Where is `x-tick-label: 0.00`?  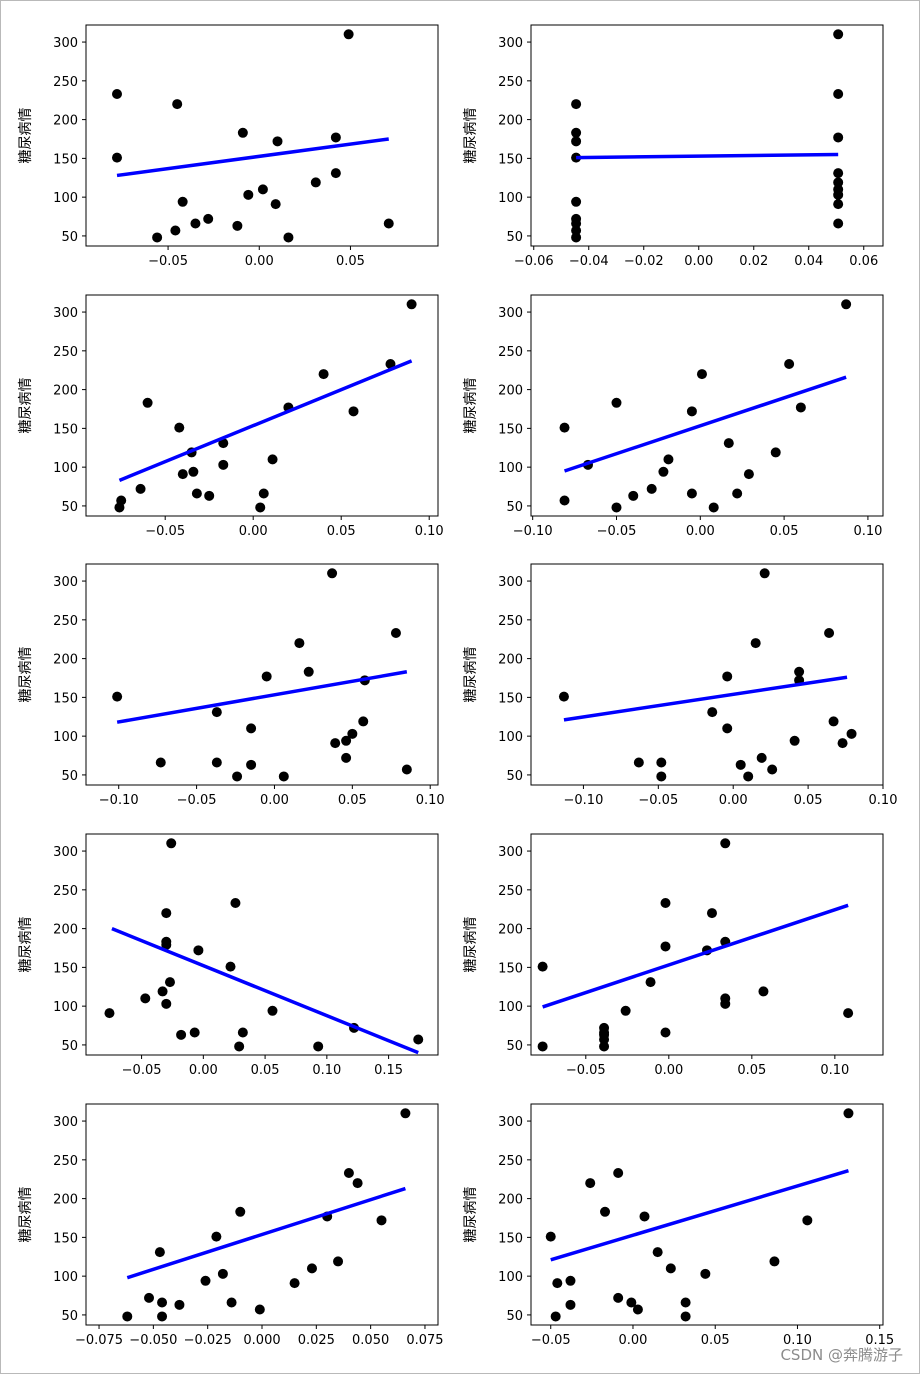 x-tick-label: 0.00 is located at coordinates (259, 261).